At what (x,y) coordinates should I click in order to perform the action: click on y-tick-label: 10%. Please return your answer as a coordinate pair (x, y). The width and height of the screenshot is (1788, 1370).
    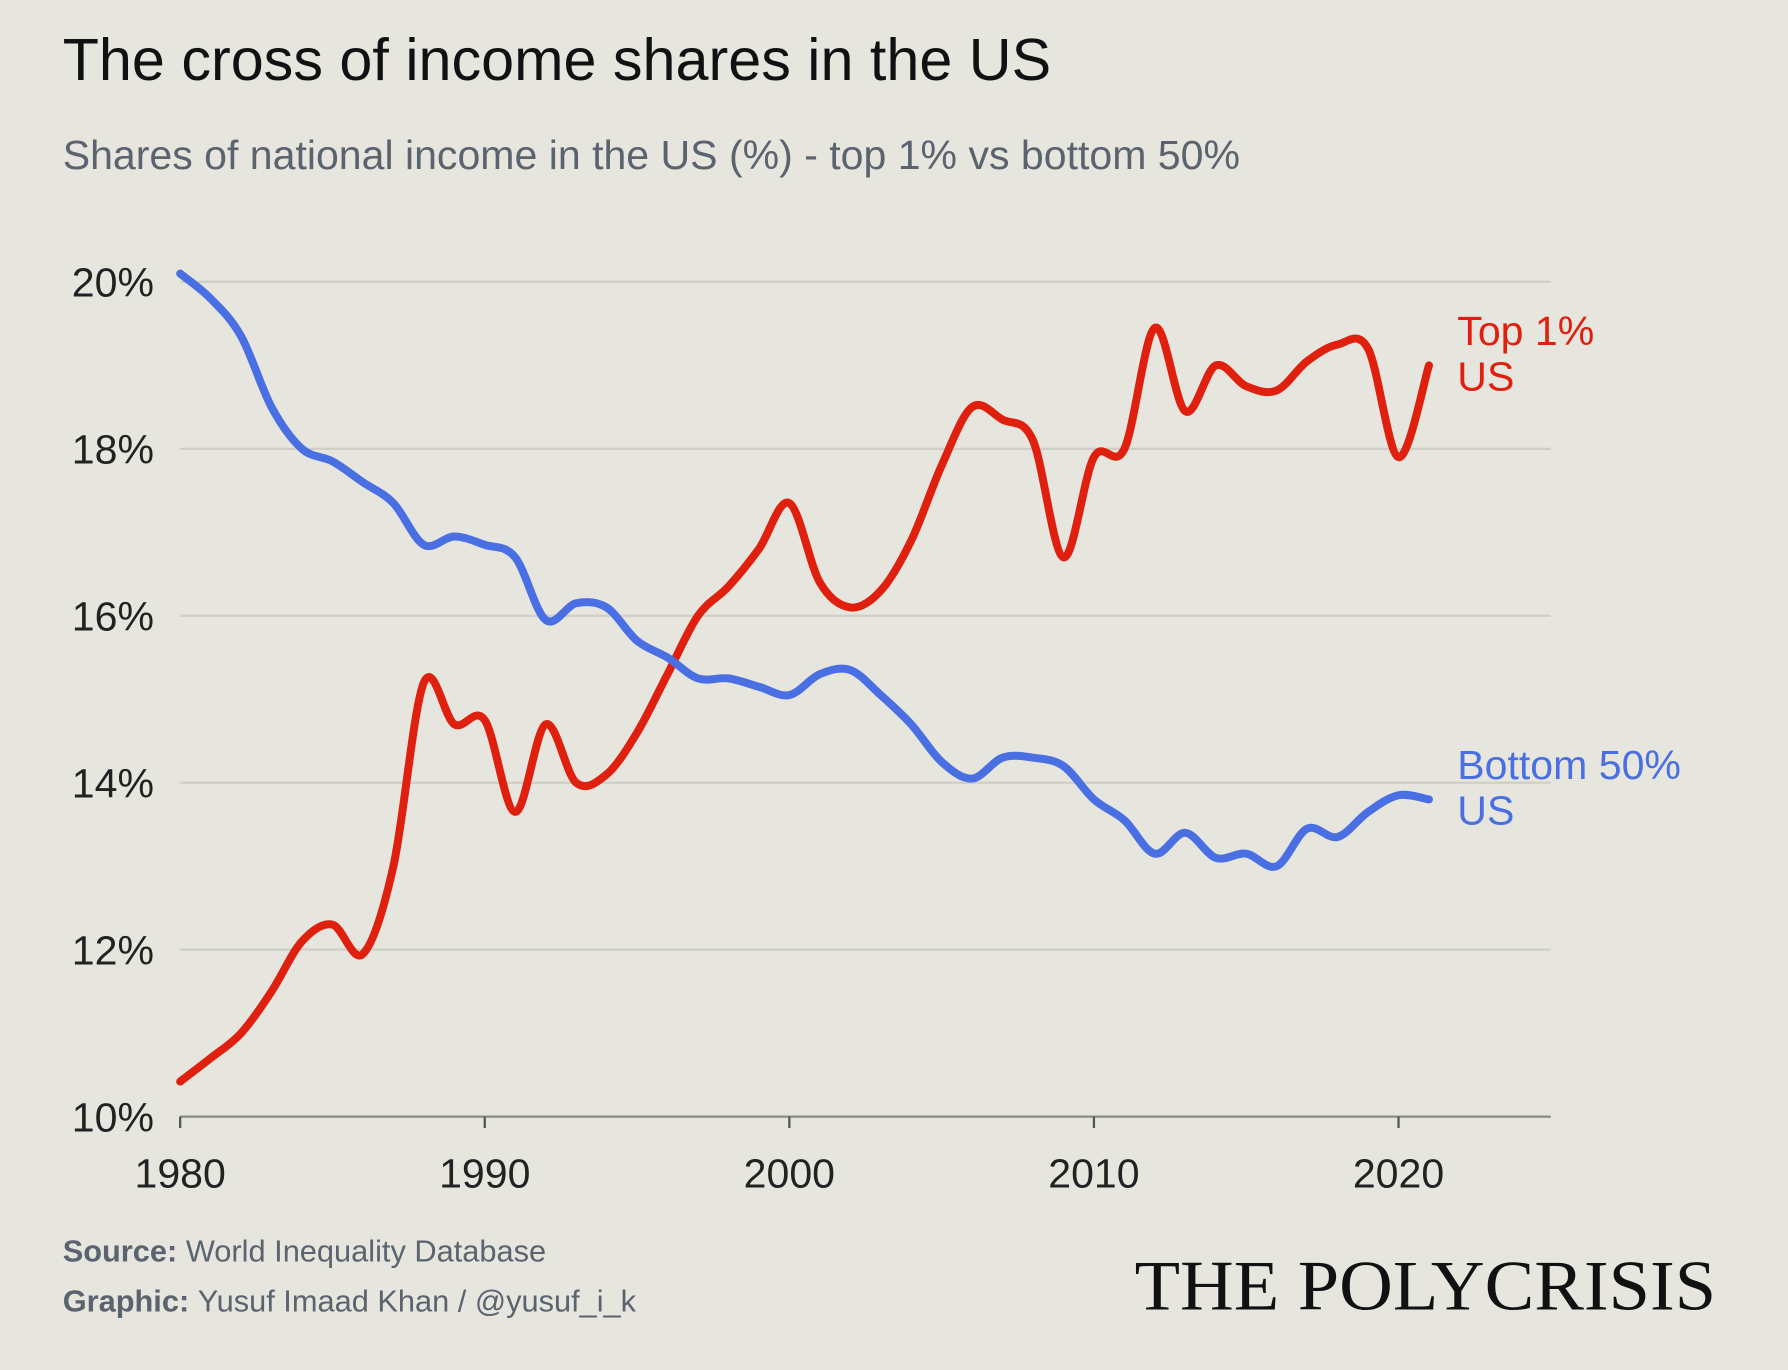
    Looking at the image, I should click on (113, 1117).